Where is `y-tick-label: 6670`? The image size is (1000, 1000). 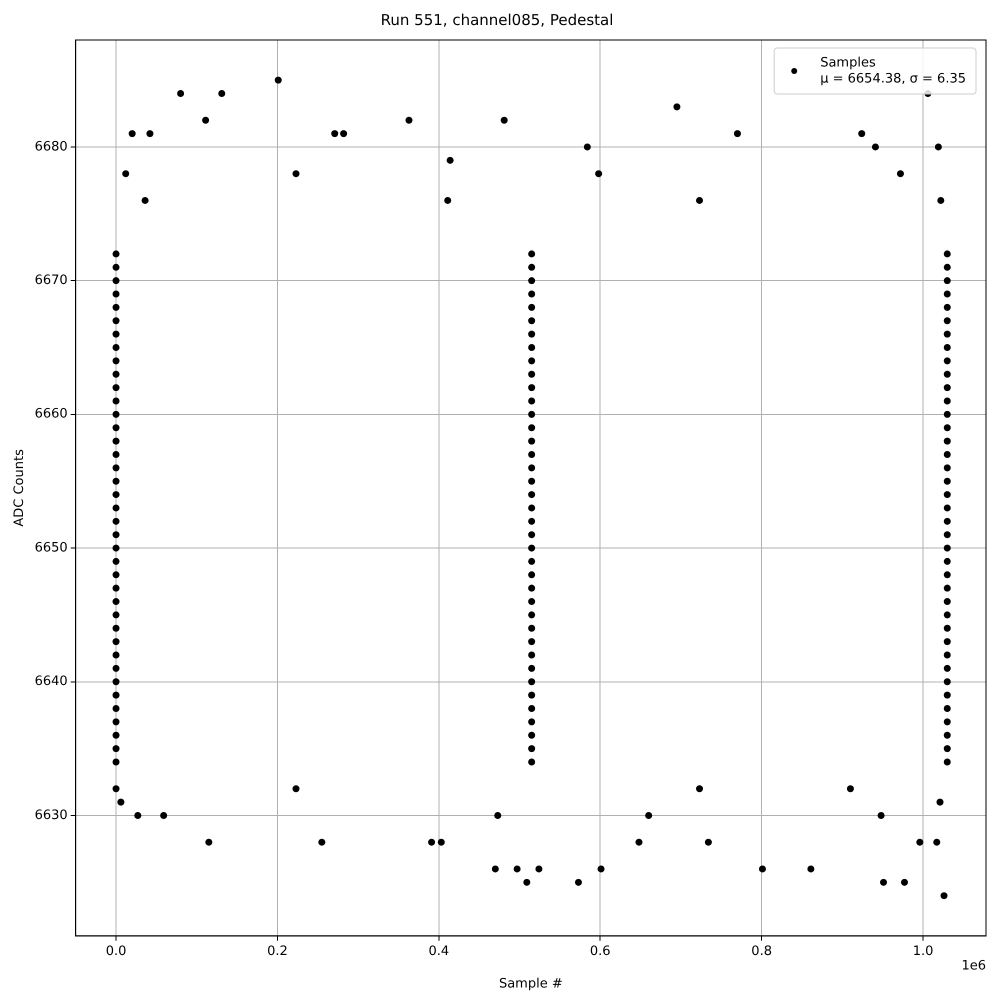 y-tick-label: 6670 is located at coordinates (51, 280).